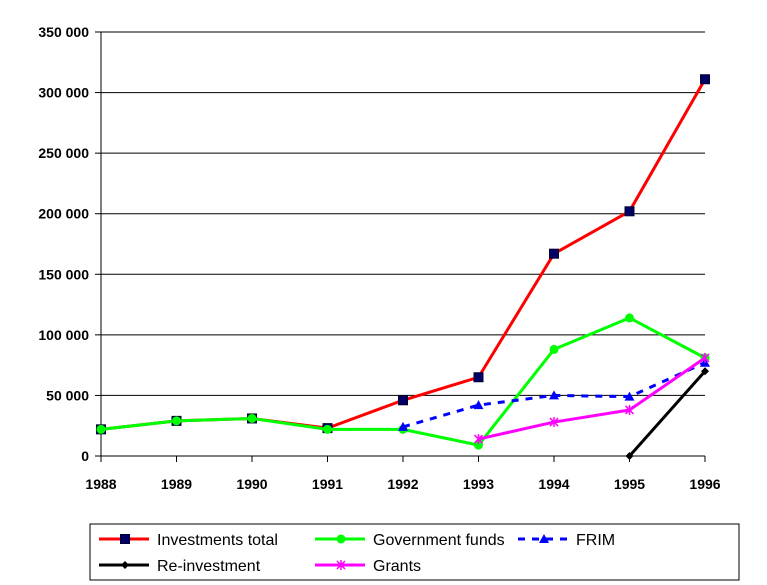 This screenshot has width=767, height=585. What do you see at coordinates (704, 484) in the screenshot?
I see `x-tick-label: 1996` at bounding box center [704, 484].